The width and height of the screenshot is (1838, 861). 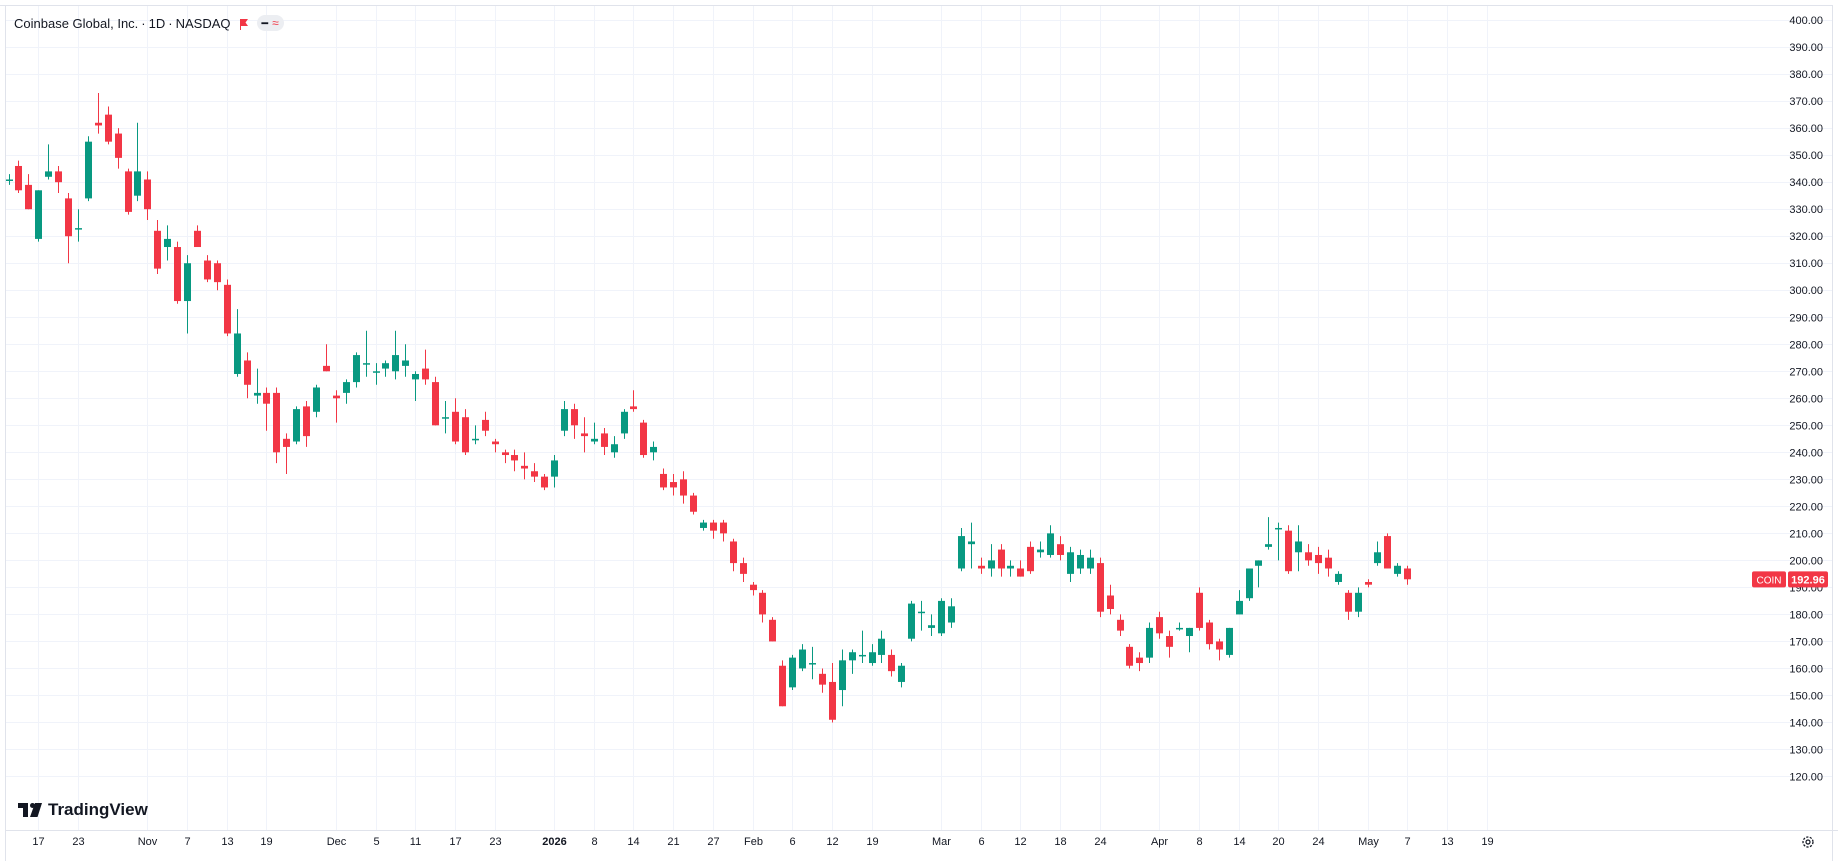 I want to click on ticker-badge, so click(x=1769, y=579).